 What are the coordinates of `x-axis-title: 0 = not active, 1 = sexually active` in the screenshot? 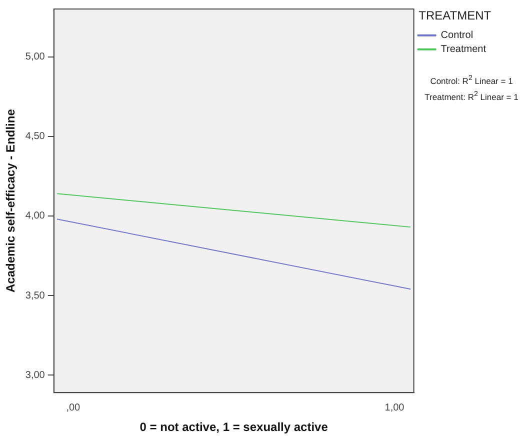 It's located at (234, 427).